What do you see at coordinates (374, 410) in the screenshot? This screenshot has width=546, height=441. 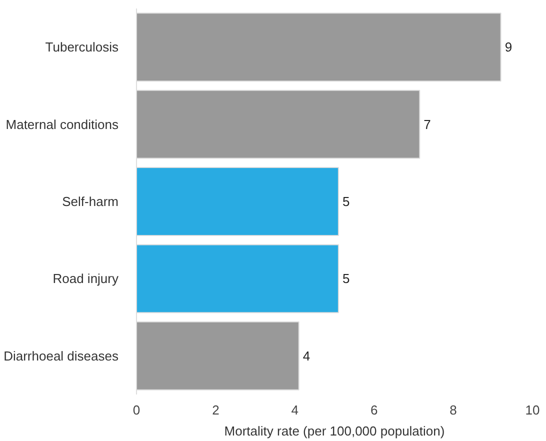 I see `x-tick-label: 6` at bounding box center [374, 410].